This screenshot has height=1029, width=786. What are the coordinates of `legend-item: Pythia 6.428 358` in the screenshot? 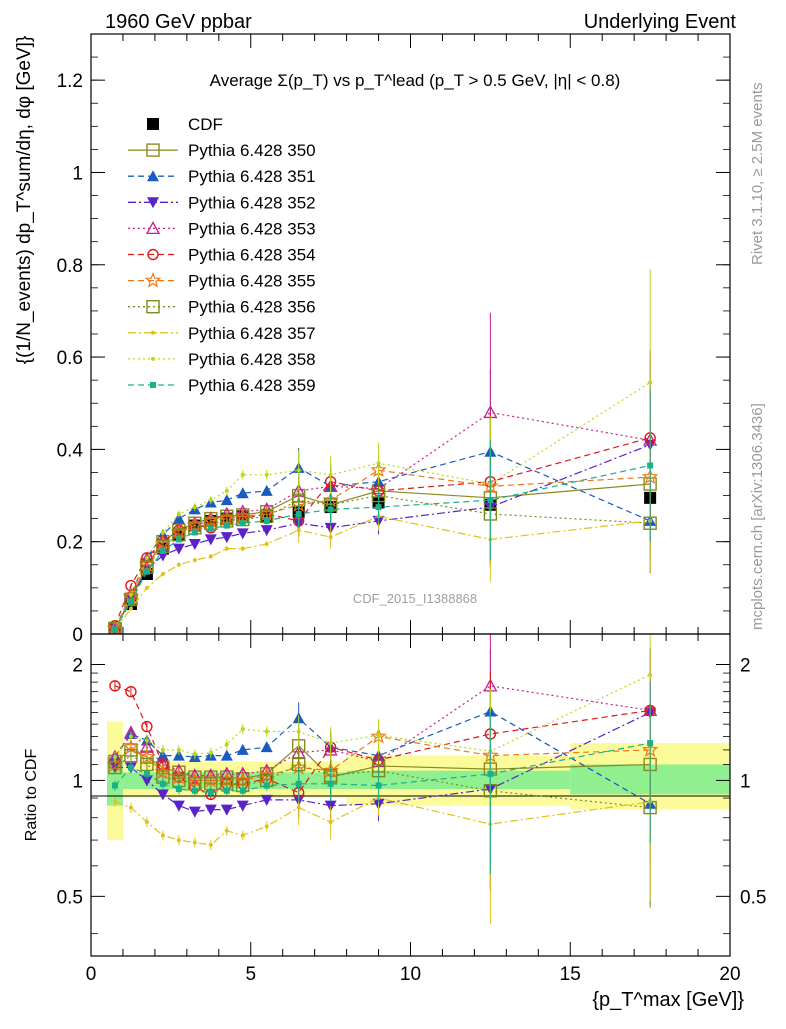 It's located at (222, 359).